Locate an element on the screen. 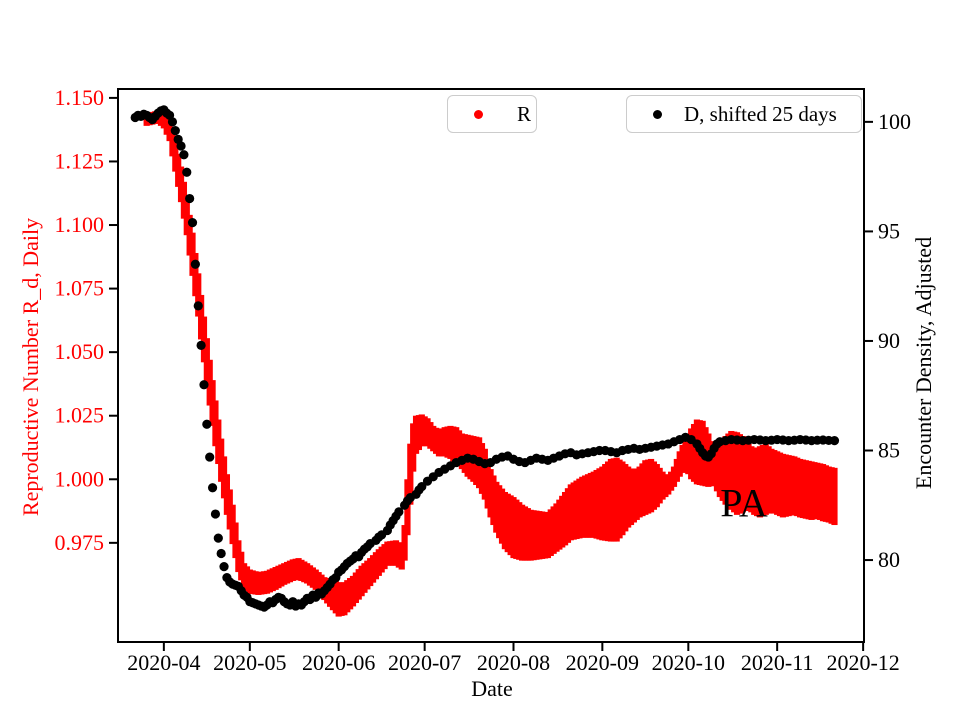 The width and height of the screenshot is (960, 720). y-left-tick-label: 1.000 is located at coordinates (80, 478).